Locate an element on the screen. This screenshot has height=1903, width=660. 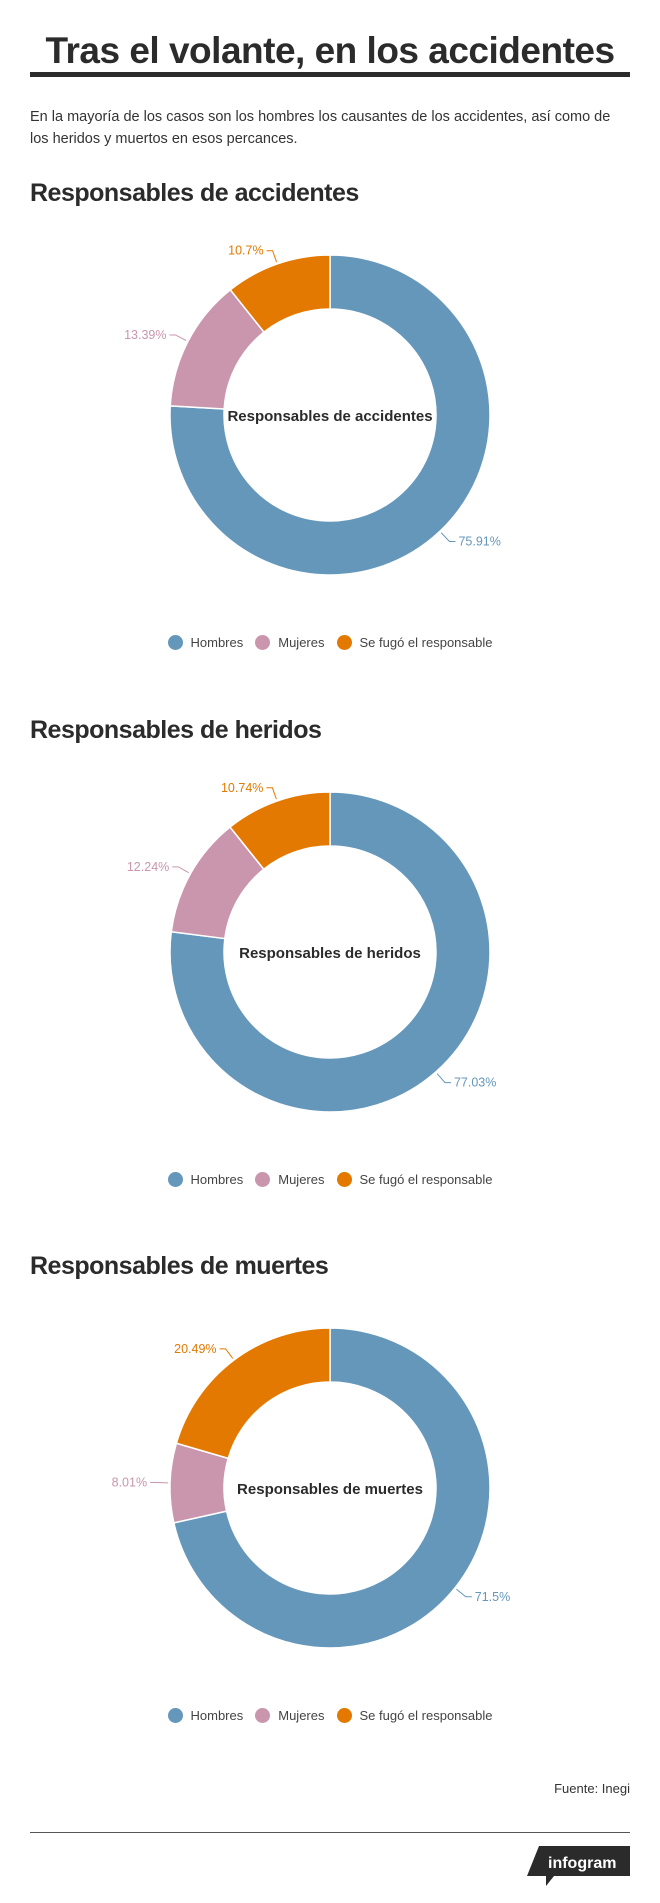
donut-center-label: Responsables de heridos is located at coordinates (330, 953).